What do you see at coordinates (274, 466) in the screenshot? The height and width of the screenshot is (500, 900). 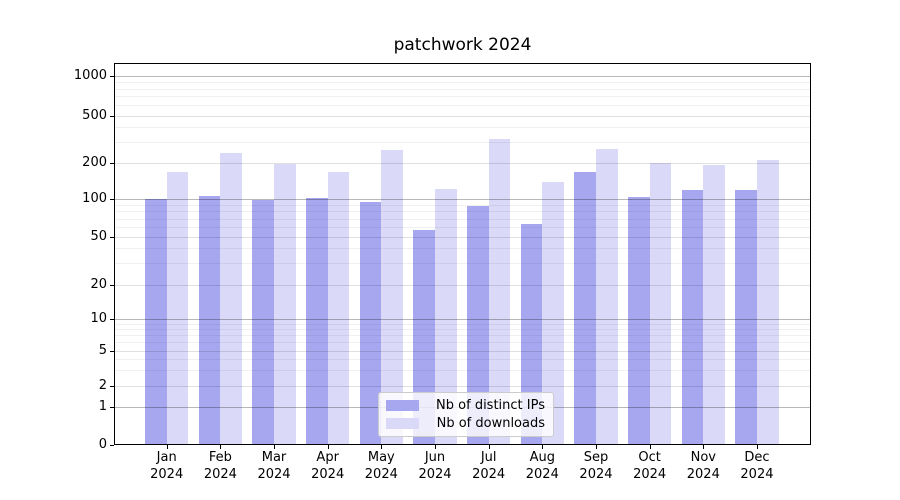 I see `x-tick-label-mar: Mar 2024` at bounding box center [274, 466].